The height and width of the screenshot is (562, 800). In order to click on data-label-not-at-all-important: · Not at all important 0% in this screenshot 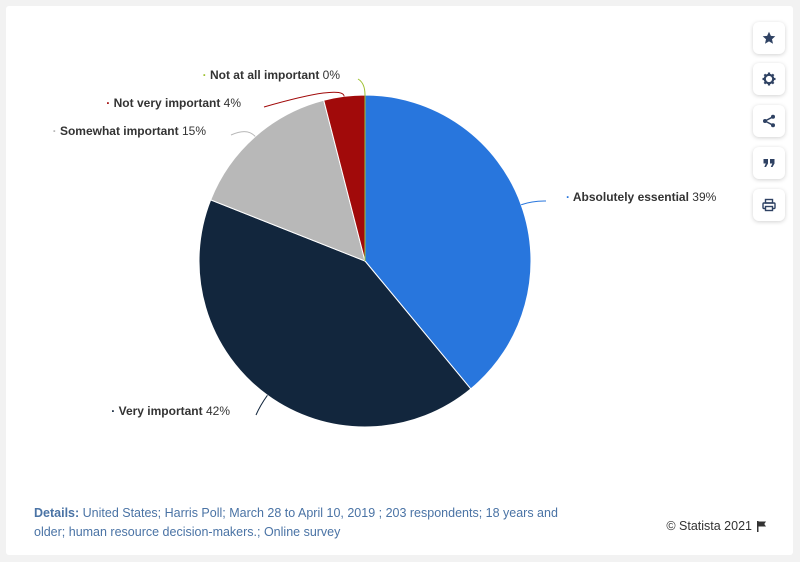, I will do `click(272, 75)`.